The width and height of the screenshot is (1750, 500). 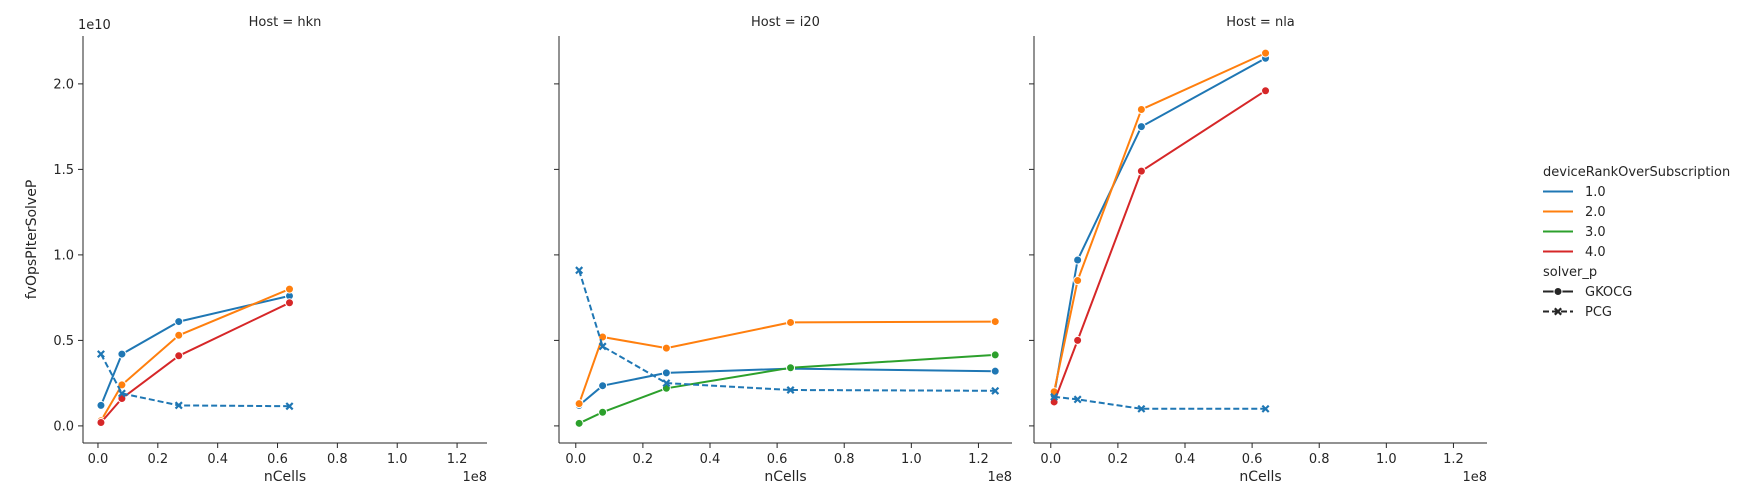 I want to click on y-offset-text: 1e10, so click(x=94, y=25).